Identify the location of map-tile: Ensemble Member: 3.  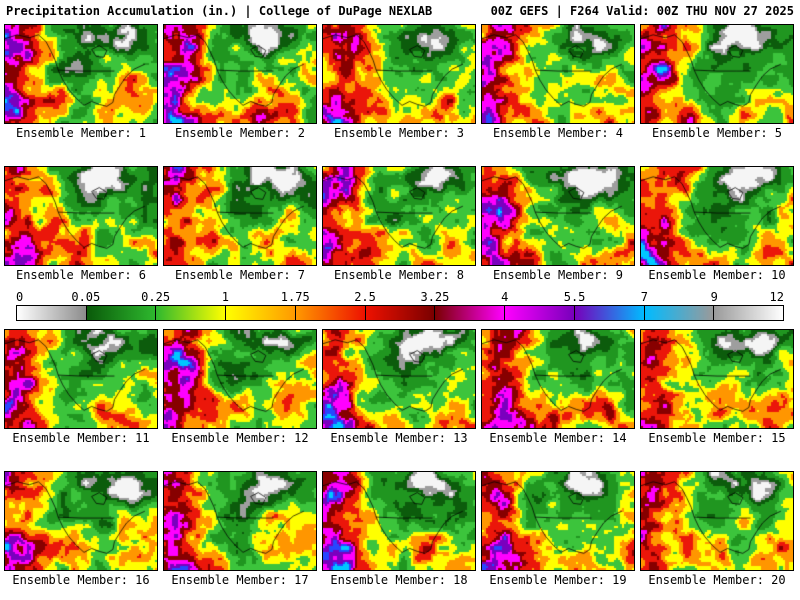
(399, 82).